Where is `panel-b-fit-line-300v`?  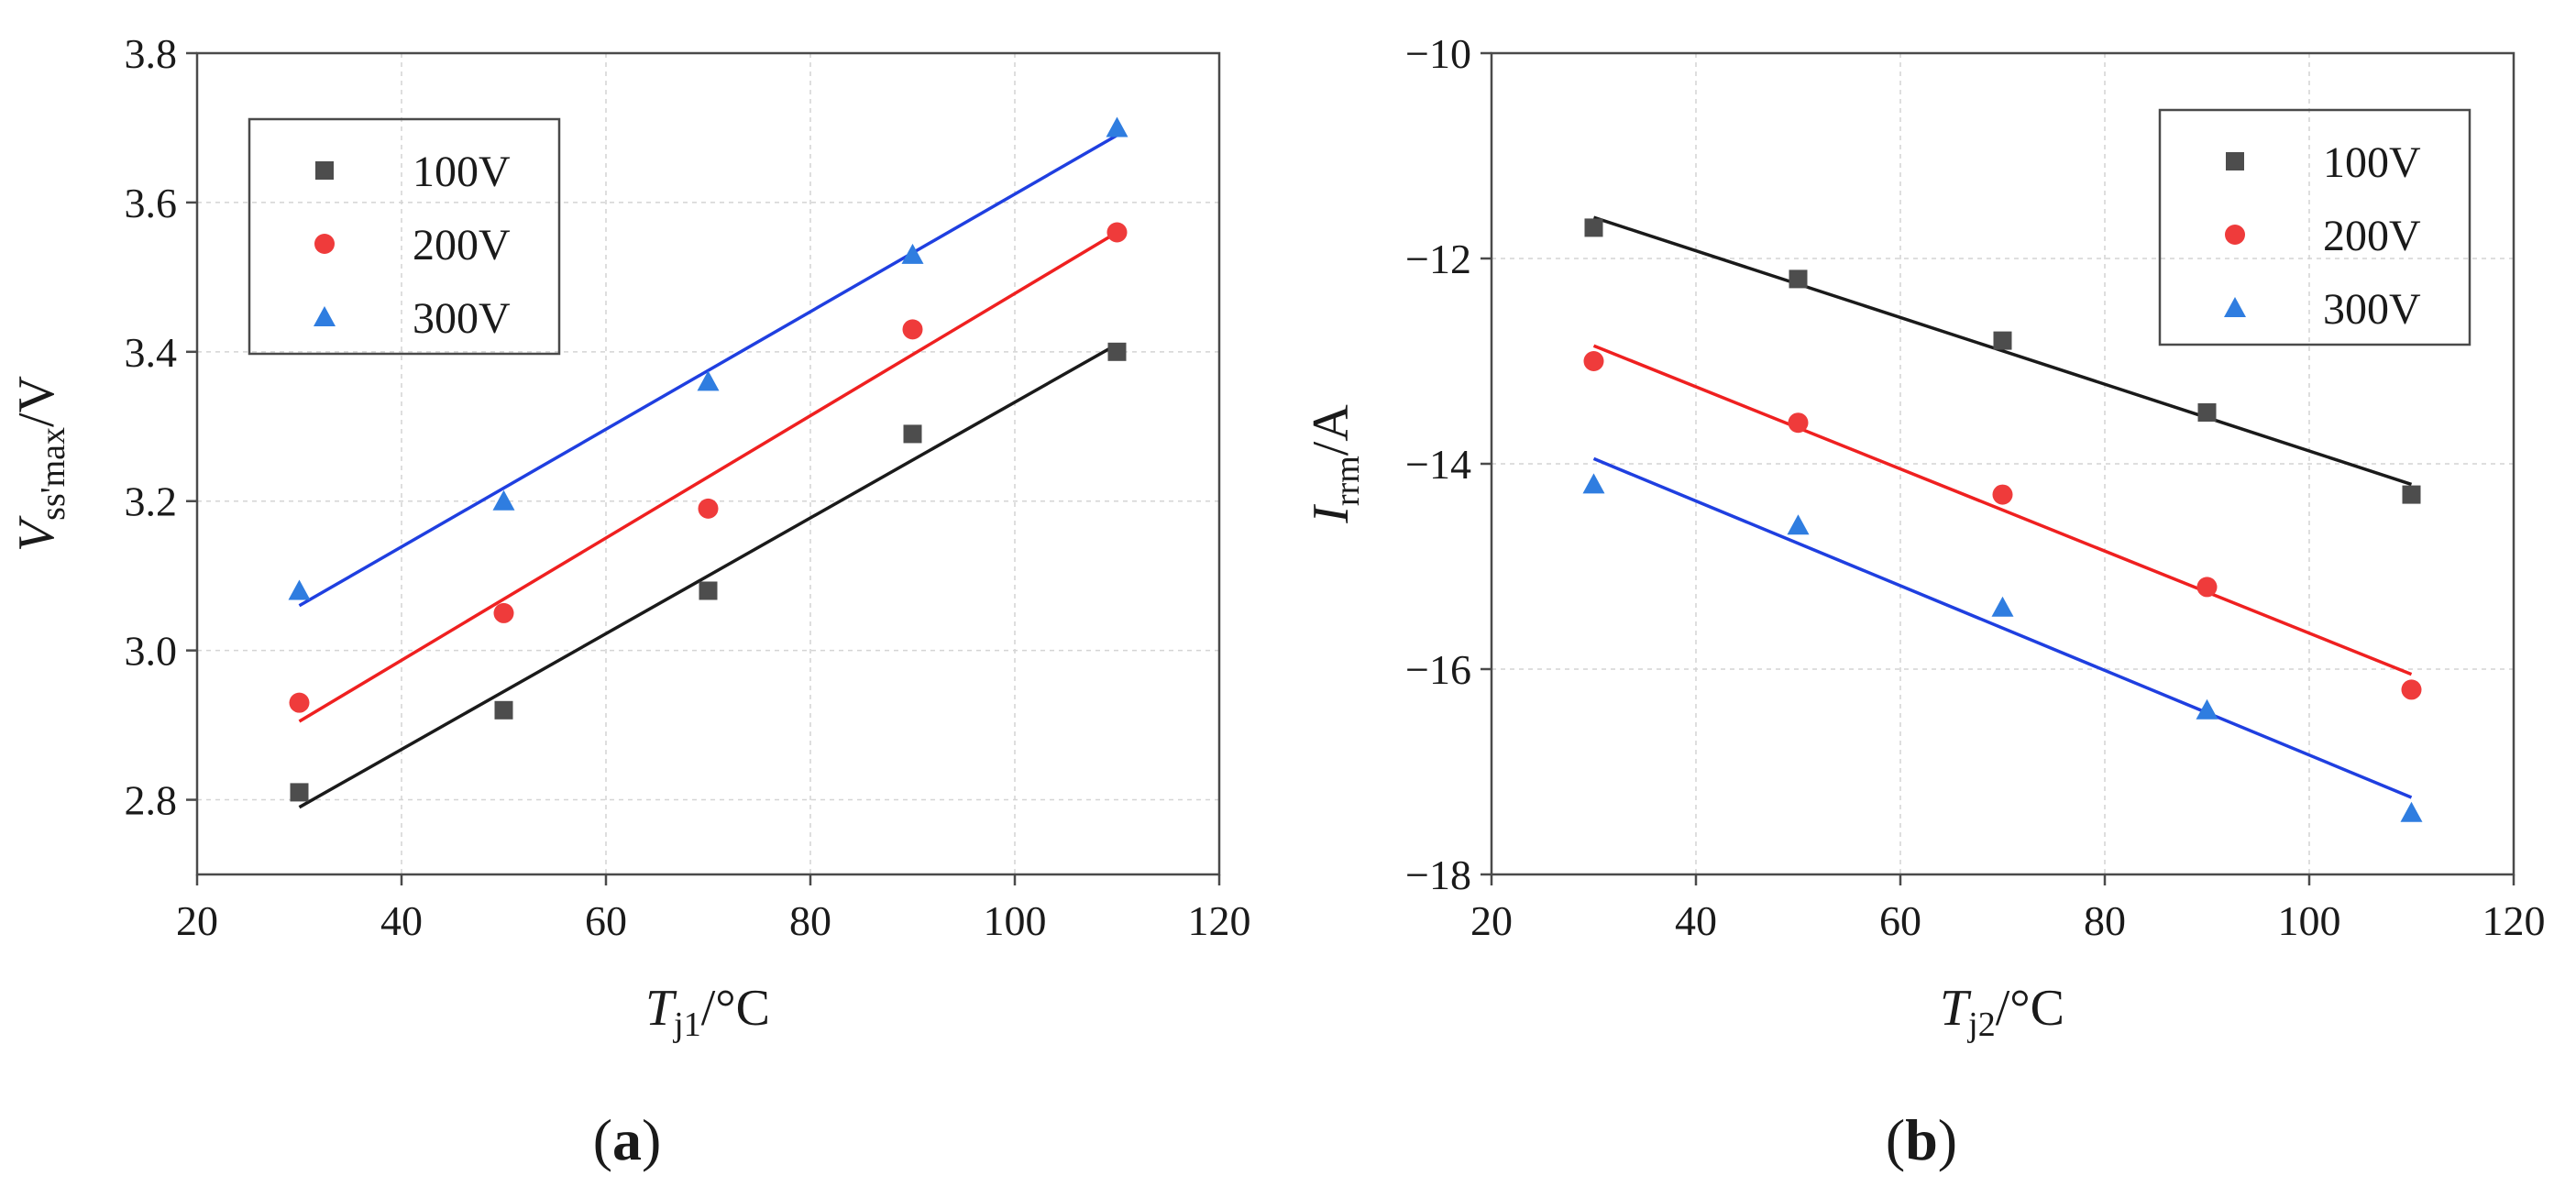
panel-b-fit-line-300v is located at coordinates (2003, 628).